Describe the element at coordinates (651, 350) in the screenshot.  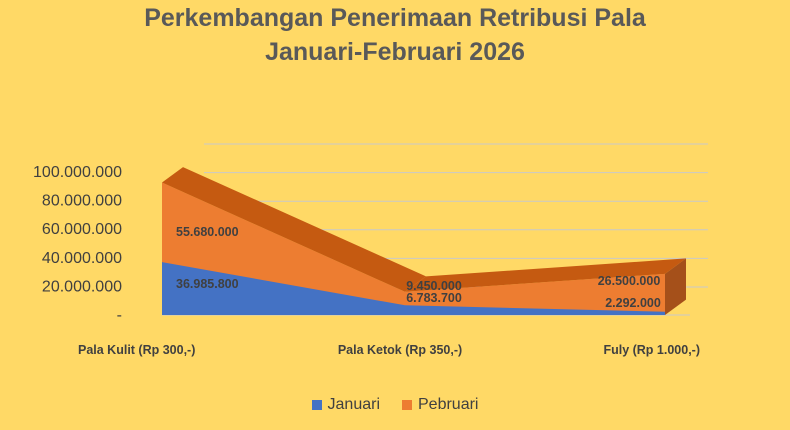
I see `x-tick-label: Fuly (Rp 1.000,-)` at that location.